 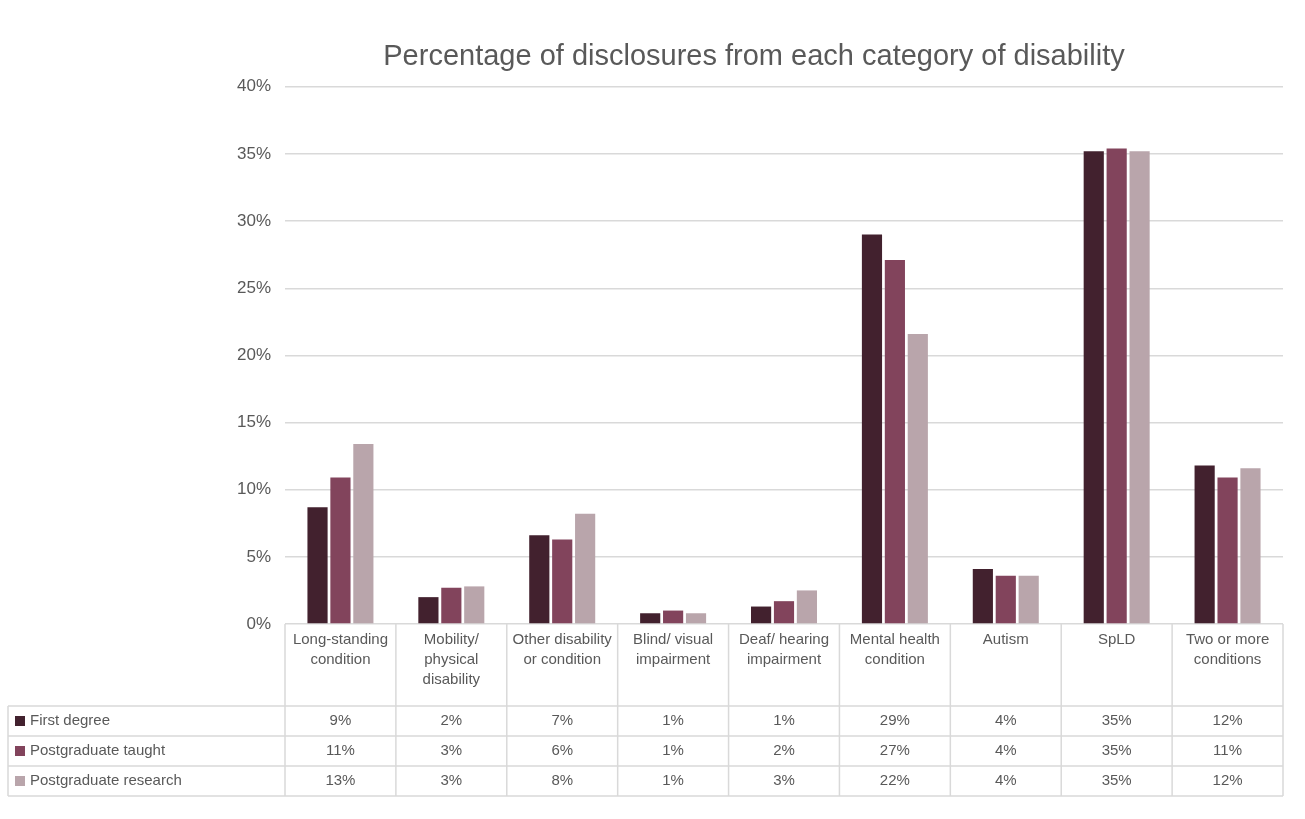 What do you see at coordinates (894, 648) in the screenshot?
I see `x-tick-label: Mental health condition` at bounding box center [894, 648].